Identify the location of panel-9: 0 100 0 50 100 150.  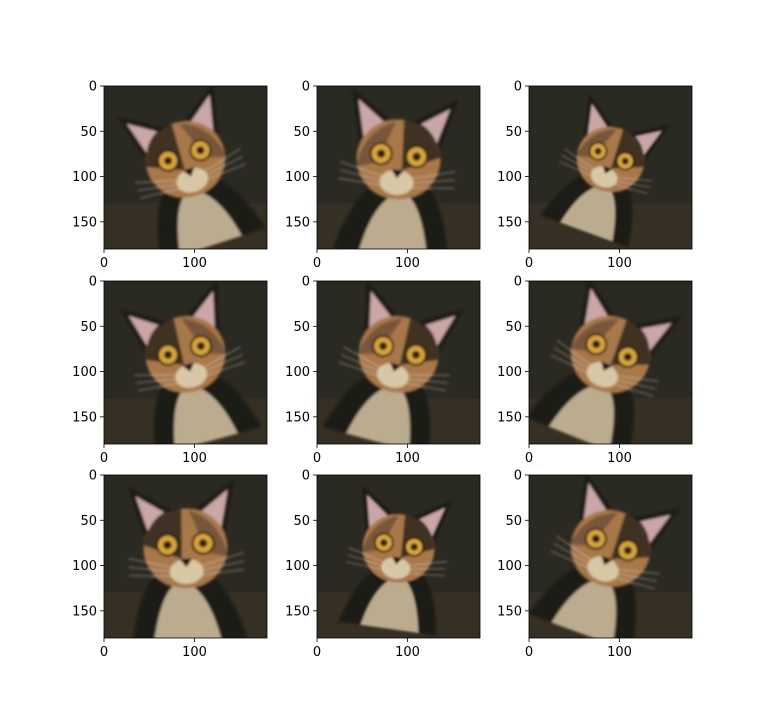
(594, 565).